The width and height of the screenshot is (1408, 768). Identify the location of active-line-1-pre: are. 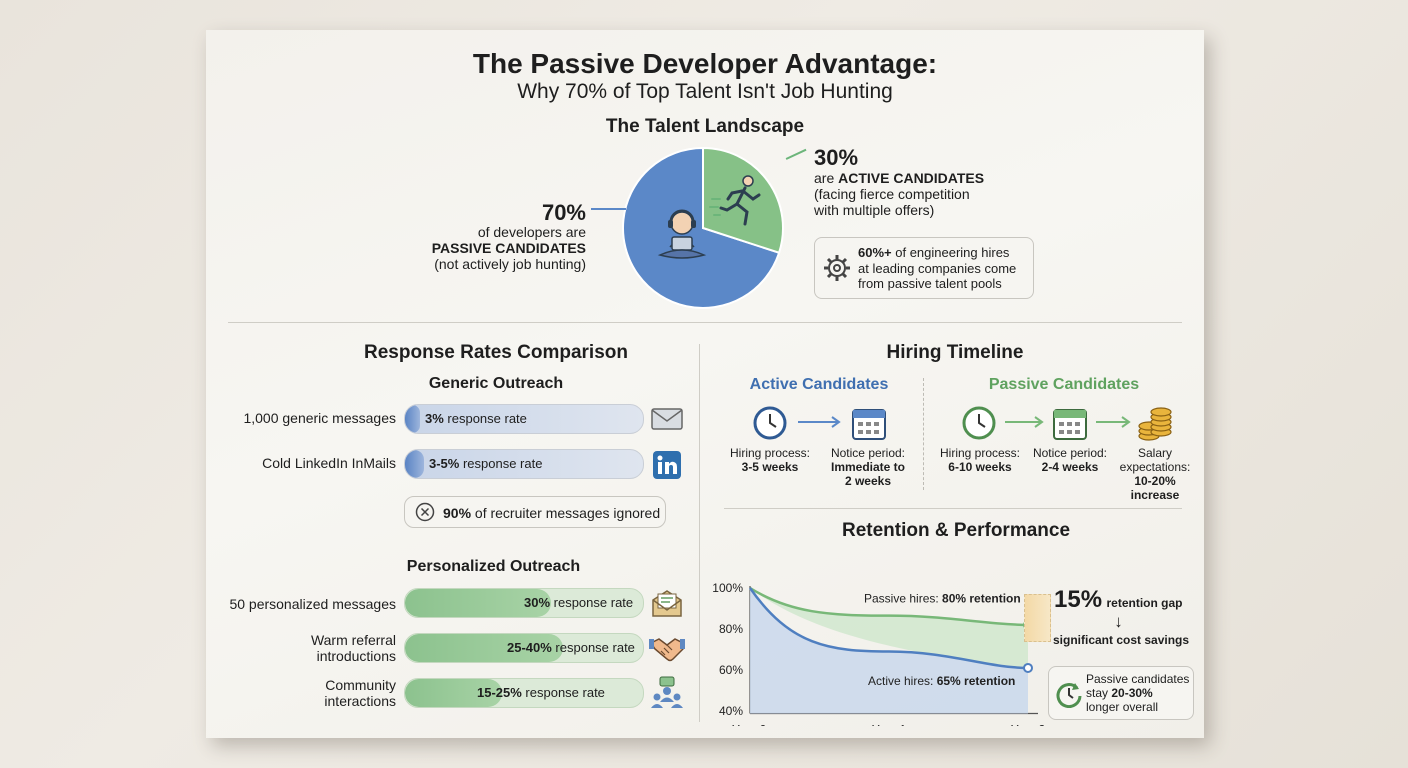
(826, 178).